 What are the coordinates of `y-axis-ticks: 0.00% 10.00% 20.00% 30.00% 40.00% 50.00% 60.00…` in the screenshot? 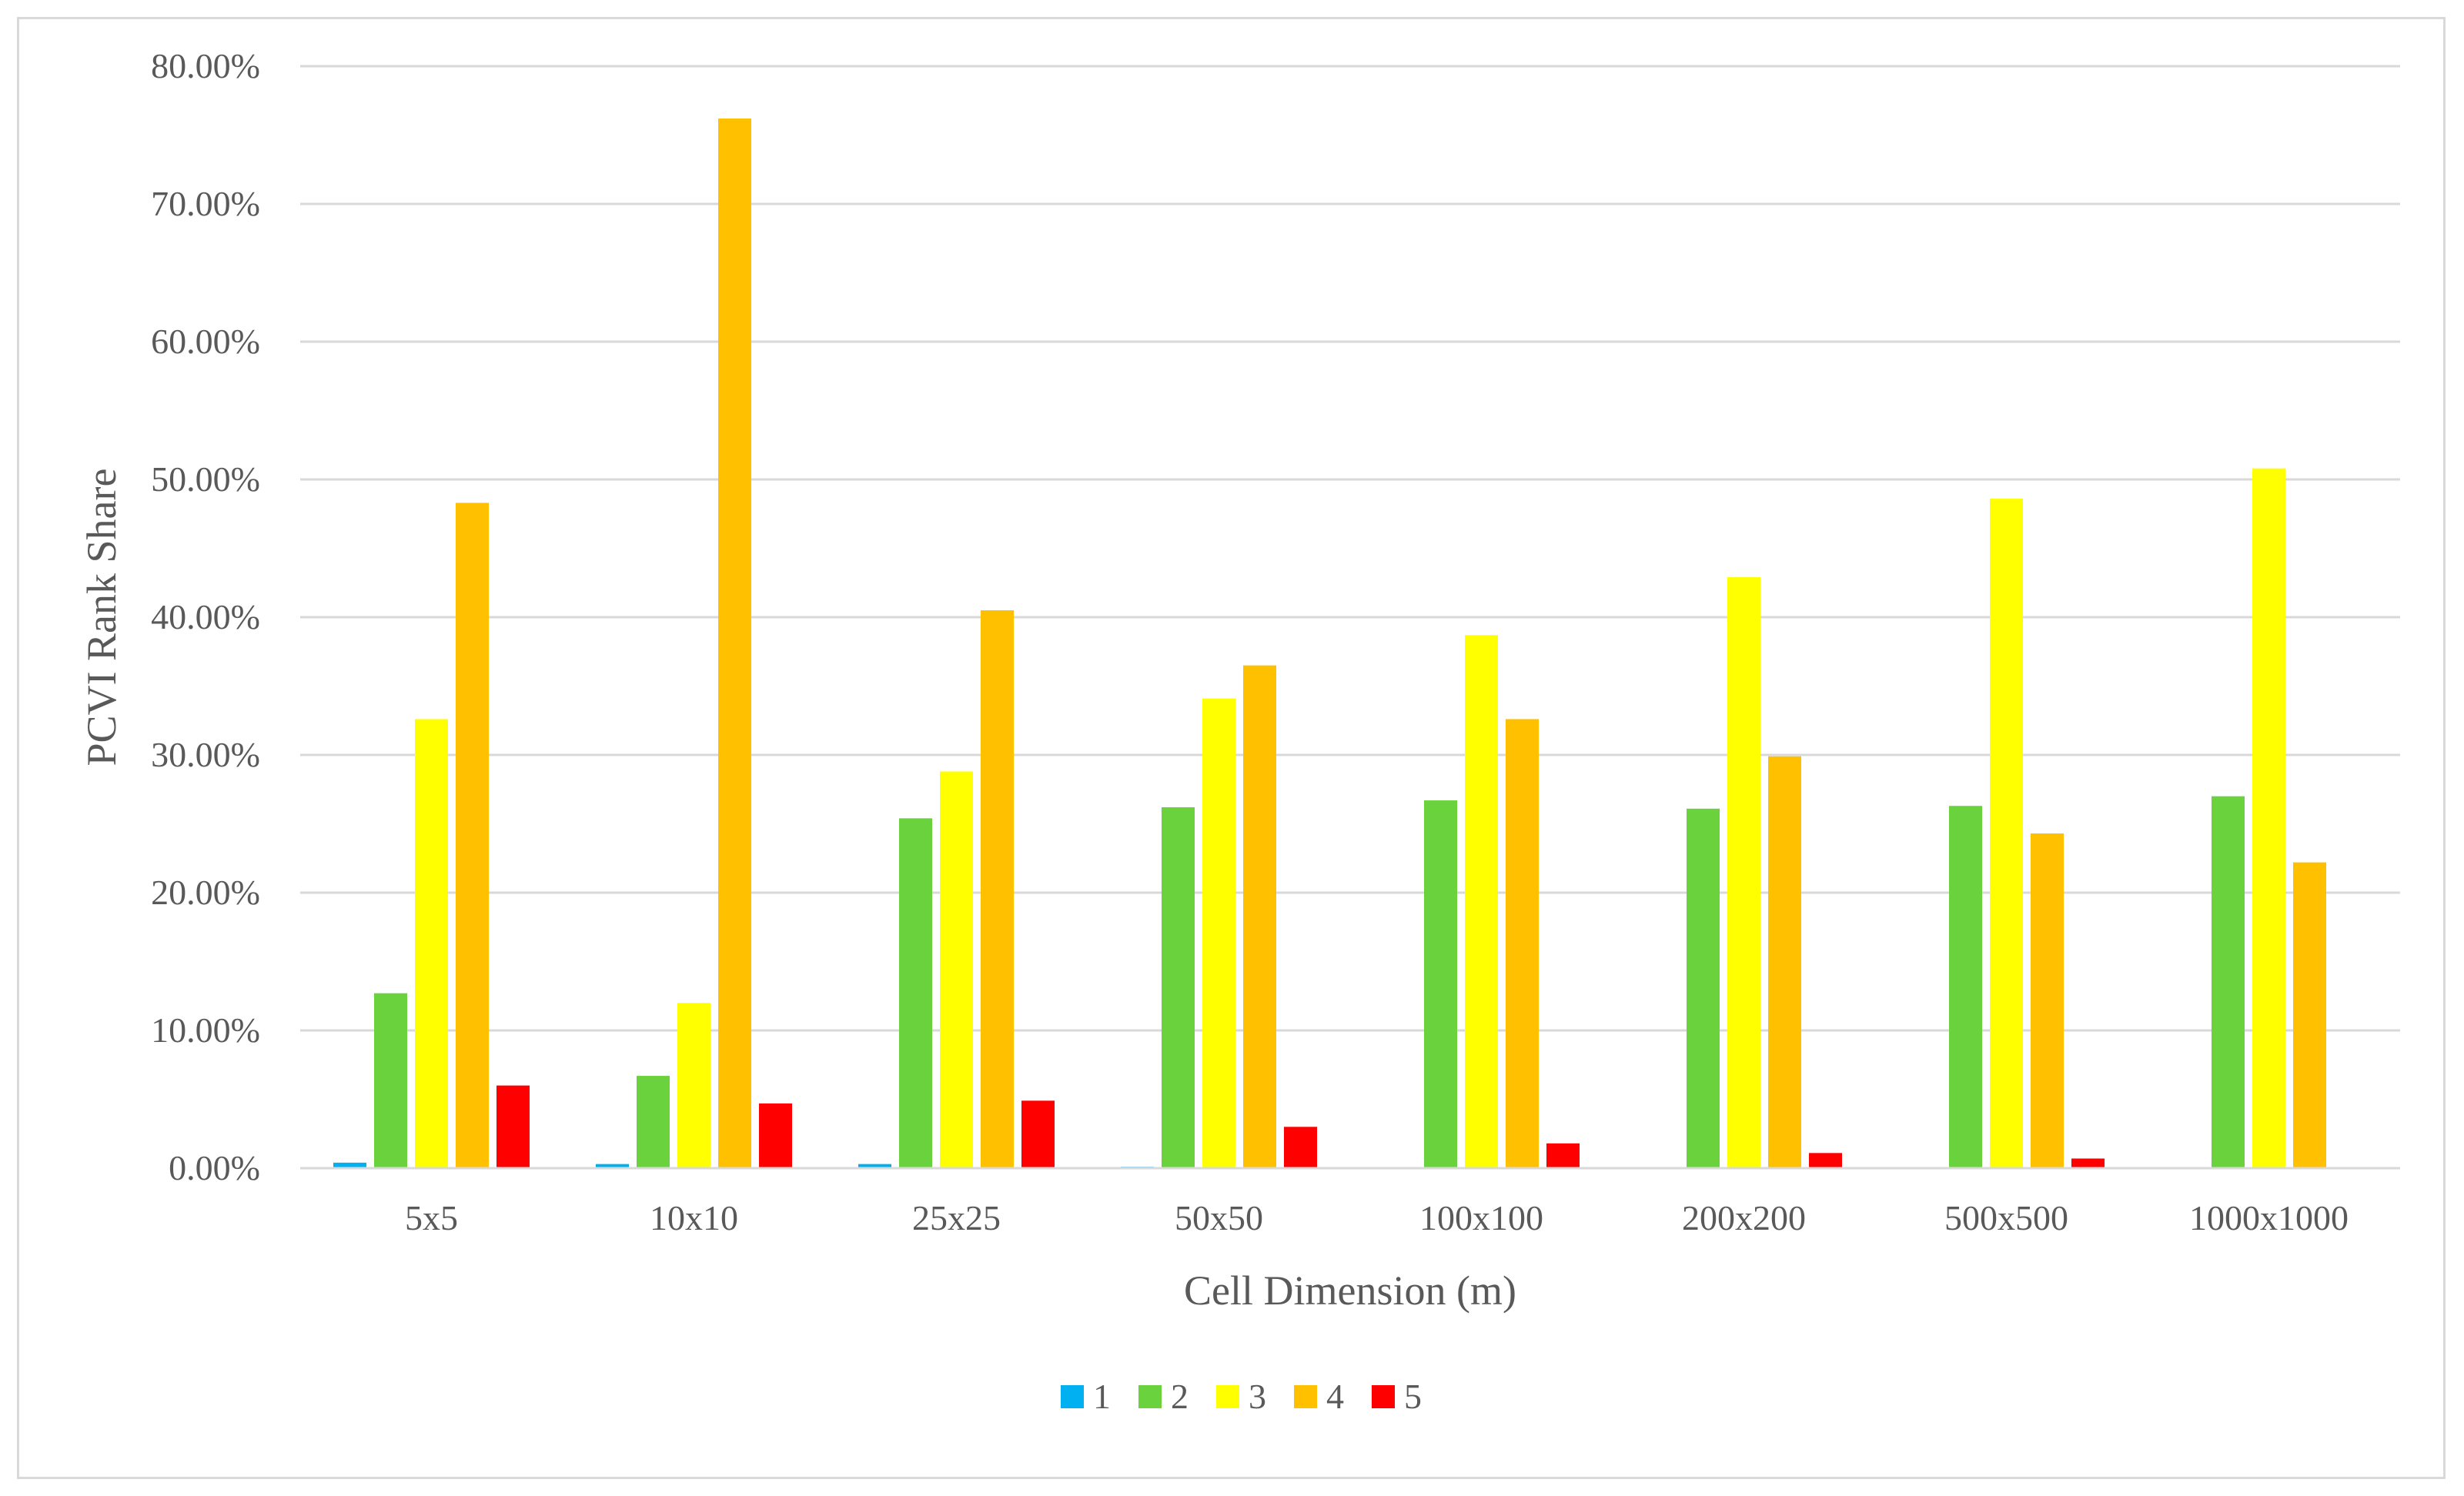 It's located at (205, 616).